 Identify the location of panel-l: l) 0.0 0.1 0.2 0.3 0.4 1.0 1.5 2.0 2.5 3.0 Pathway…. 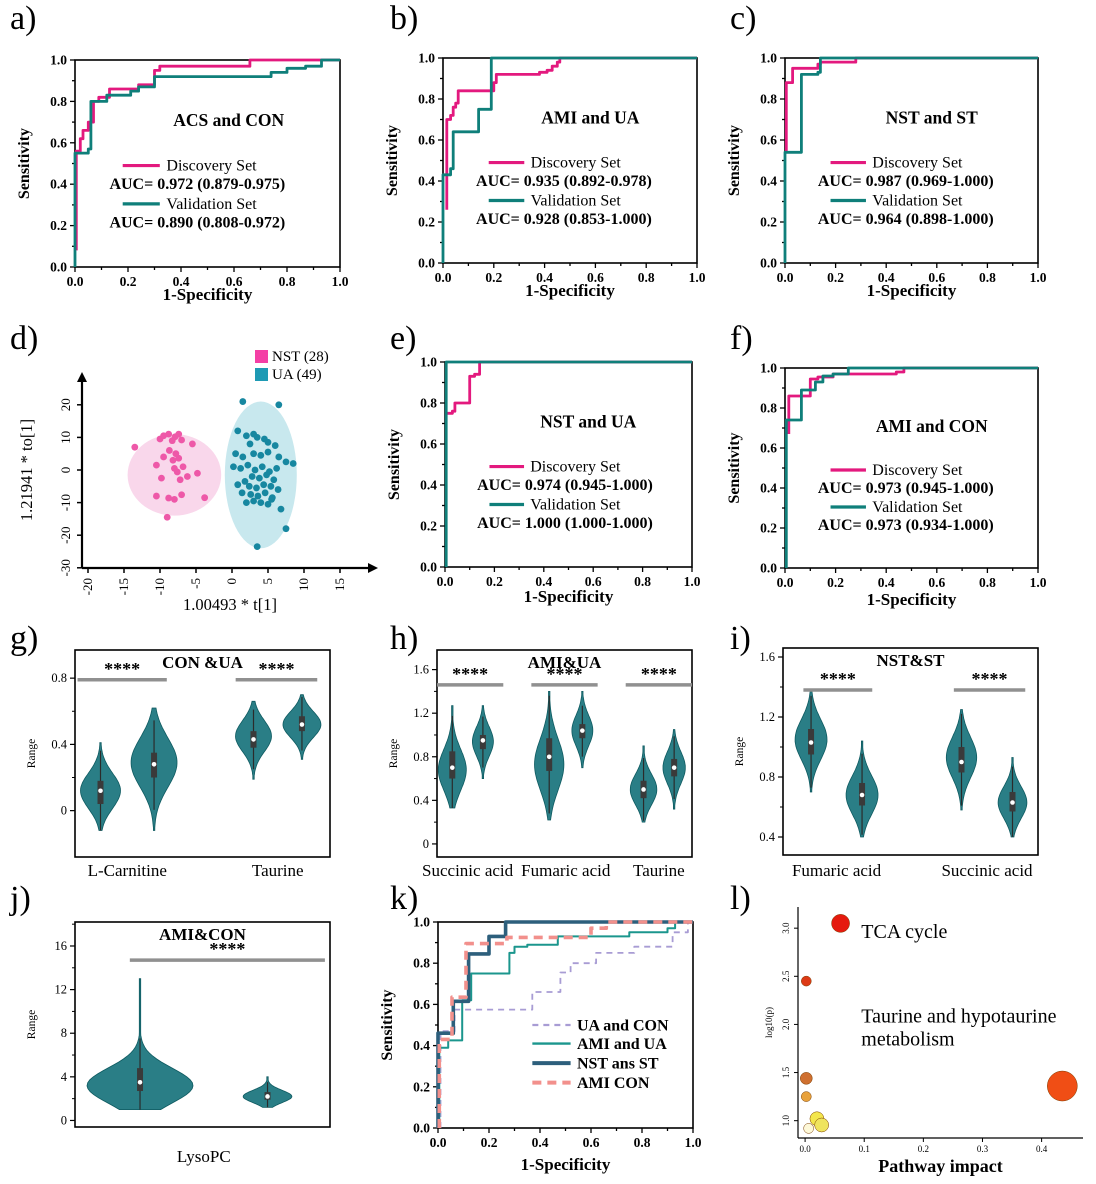
(908, 1032).